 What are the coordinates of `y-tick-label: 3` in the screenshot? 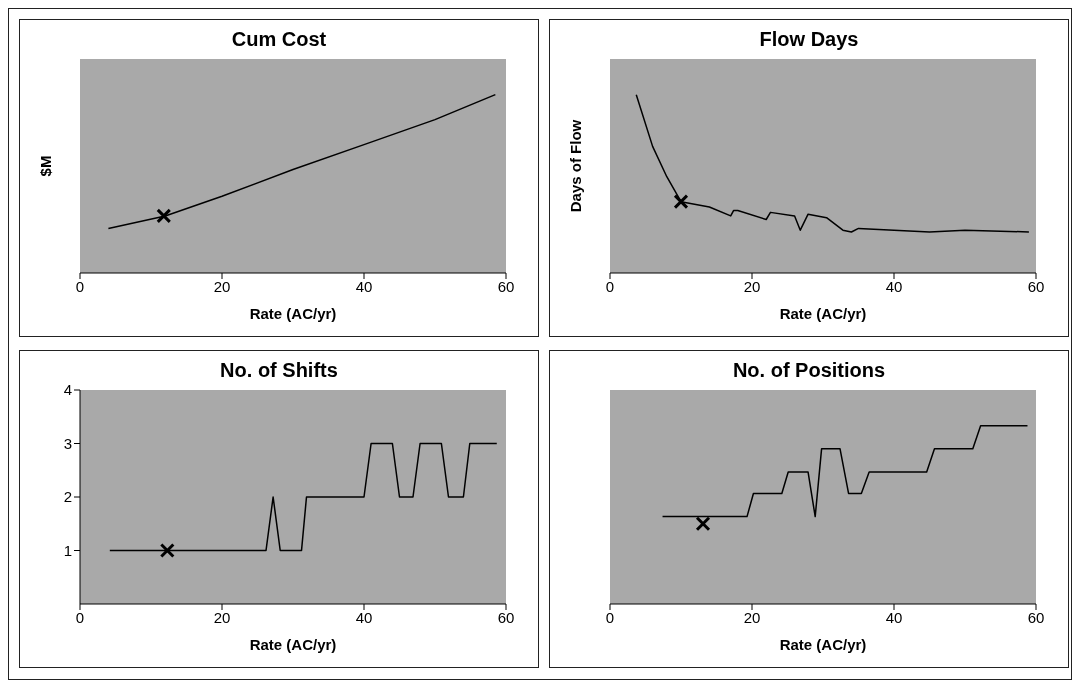 It's located at (67, 443).